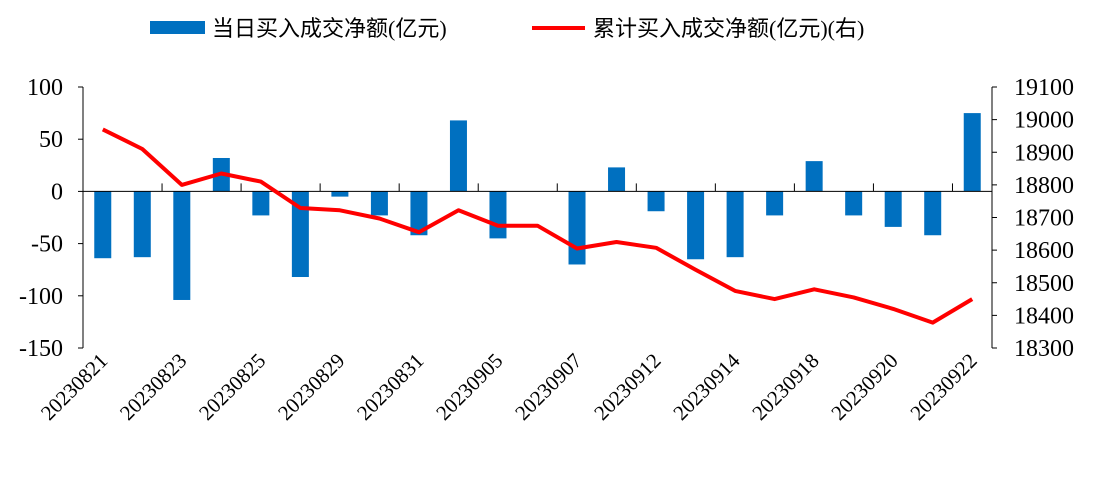 Image resolution: width=1101 pixels, height=479 pixels. I want to click on right-tick-label: 18400, so click(1044, 316).